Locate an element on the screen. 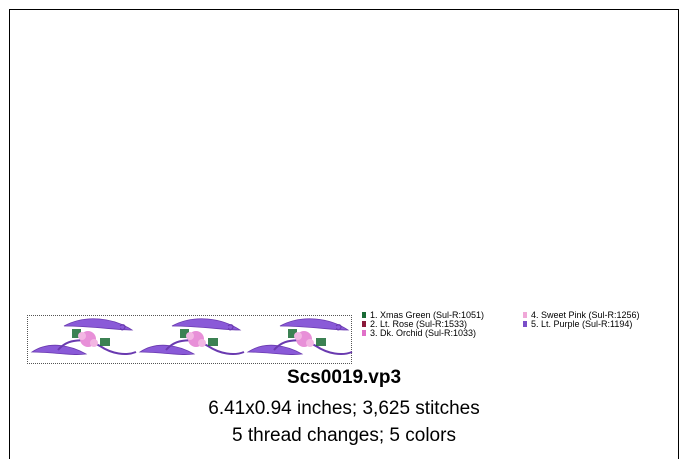  legend-item-1: 1. Xmas Green (Sul-R:1051) is located at coordinates (423, 315).